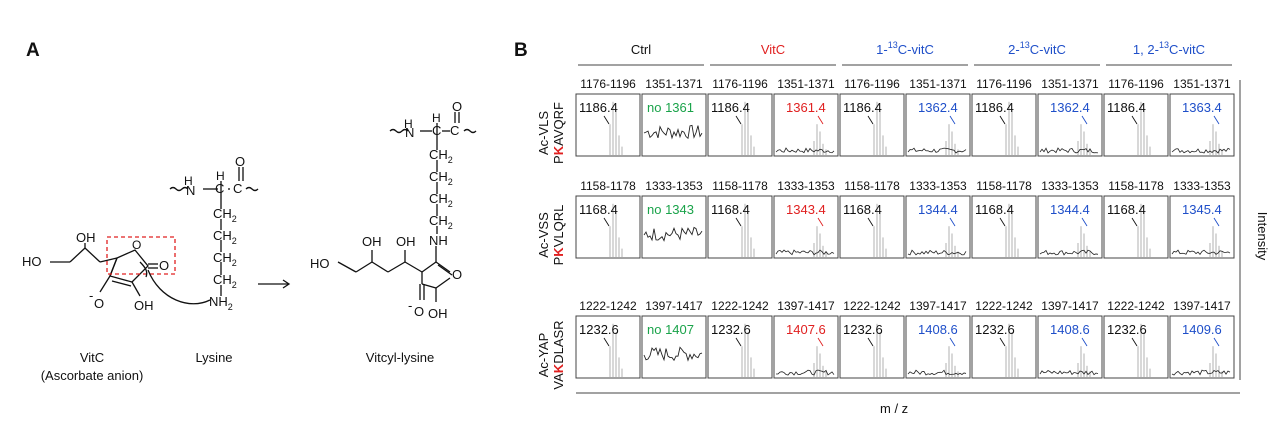 The image size is (1280, 424). I want to click on mz-range-label: 1333-1353, so click(938, 186).